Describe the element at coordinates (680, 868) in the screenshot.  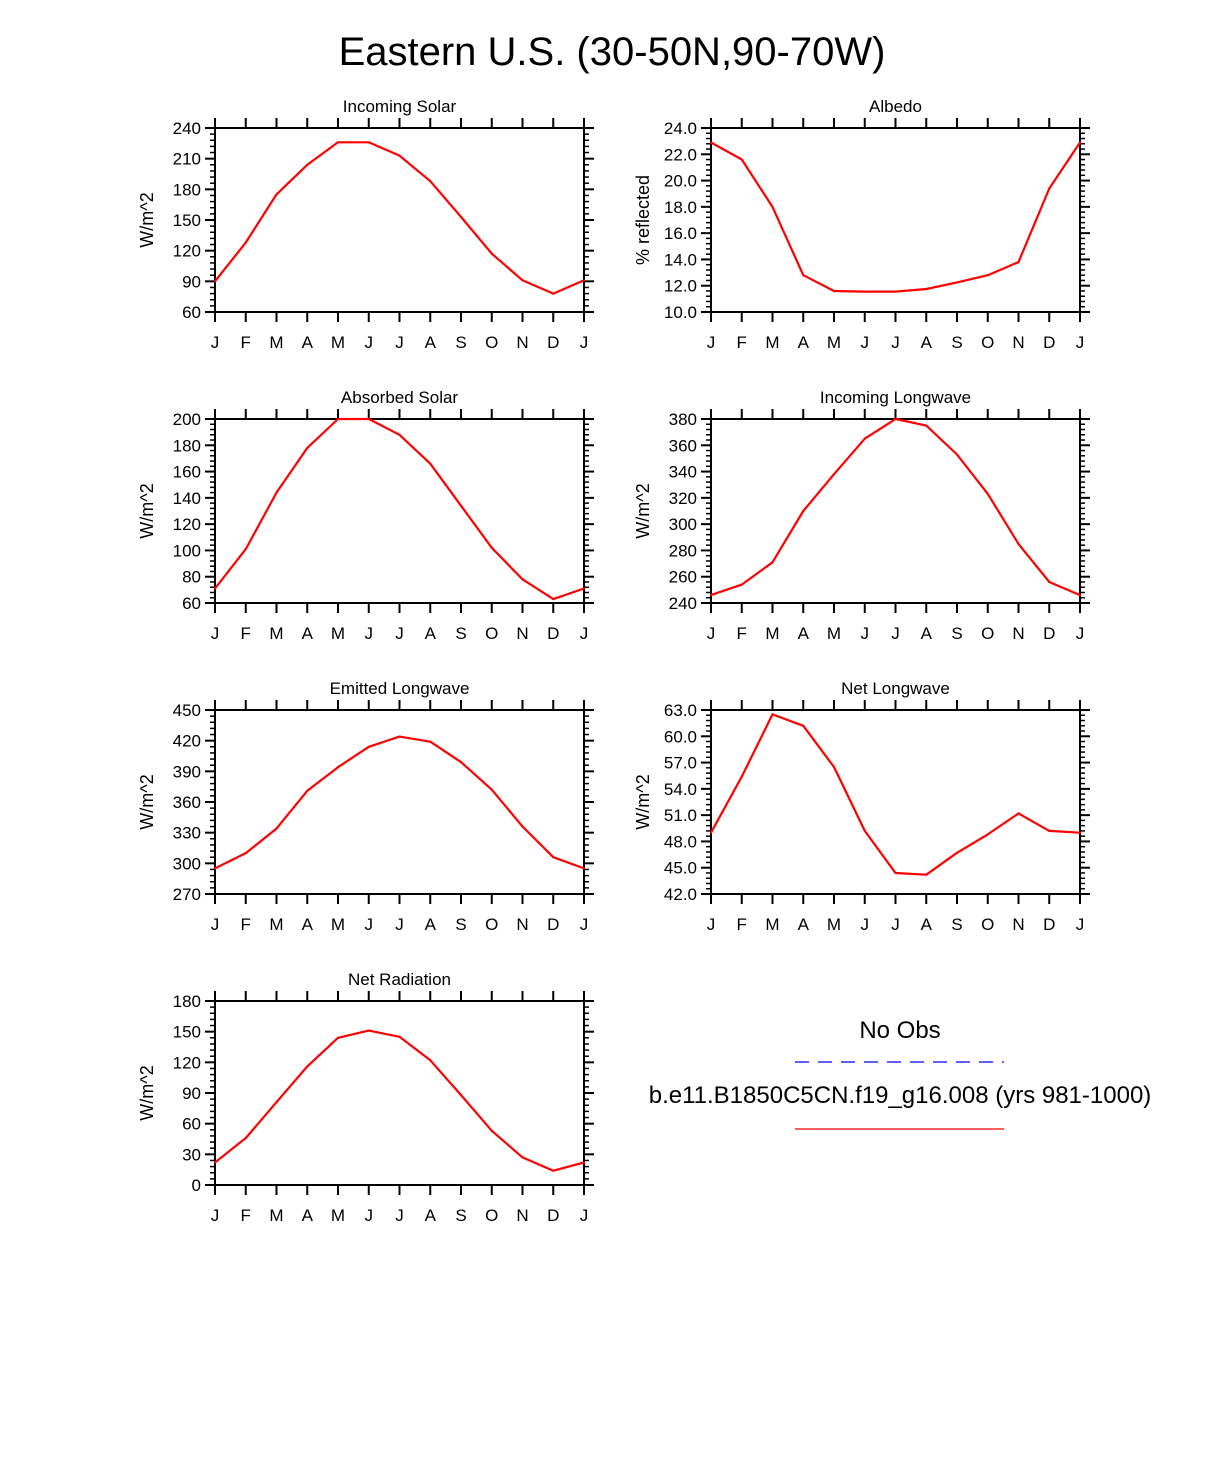
I see `y-tick-label: 45.0` at that location.